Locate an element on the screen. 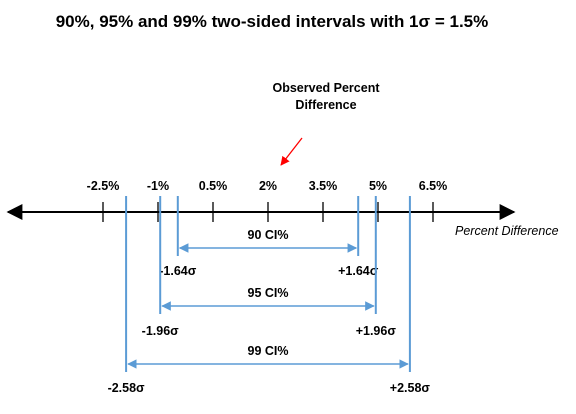 The width and height of the screenshot is (576, 414). axis-name: Percent Difference is located at coordinates (507, 231).